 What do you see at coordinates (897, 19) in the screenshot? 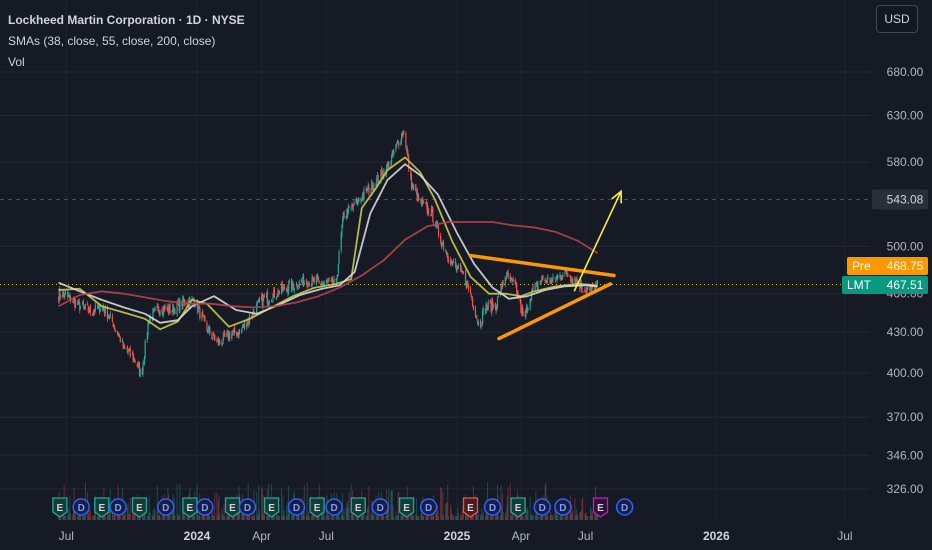
I see `currency-button: USD` at bounding box center [897, 19].